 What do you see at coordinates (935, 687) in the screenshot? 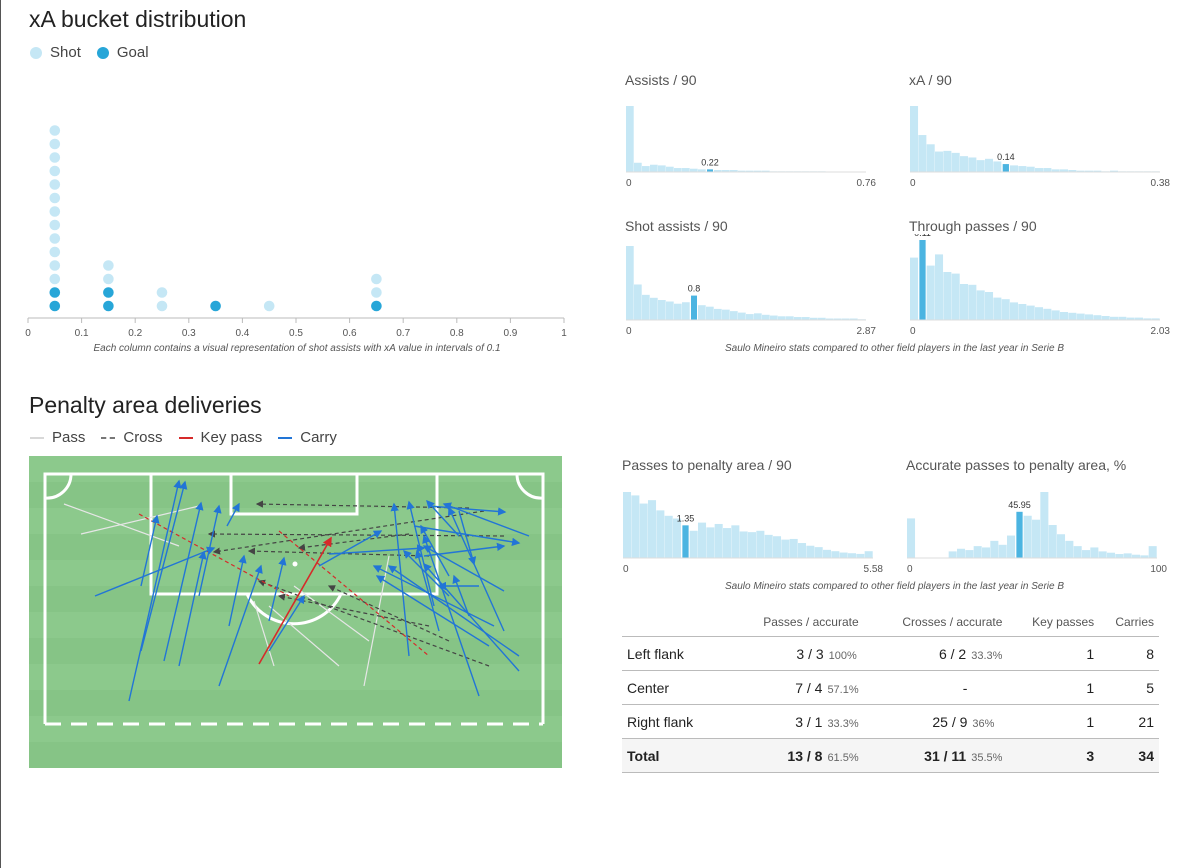
I see `row-crosses: -` at bounding box center [935, 687].